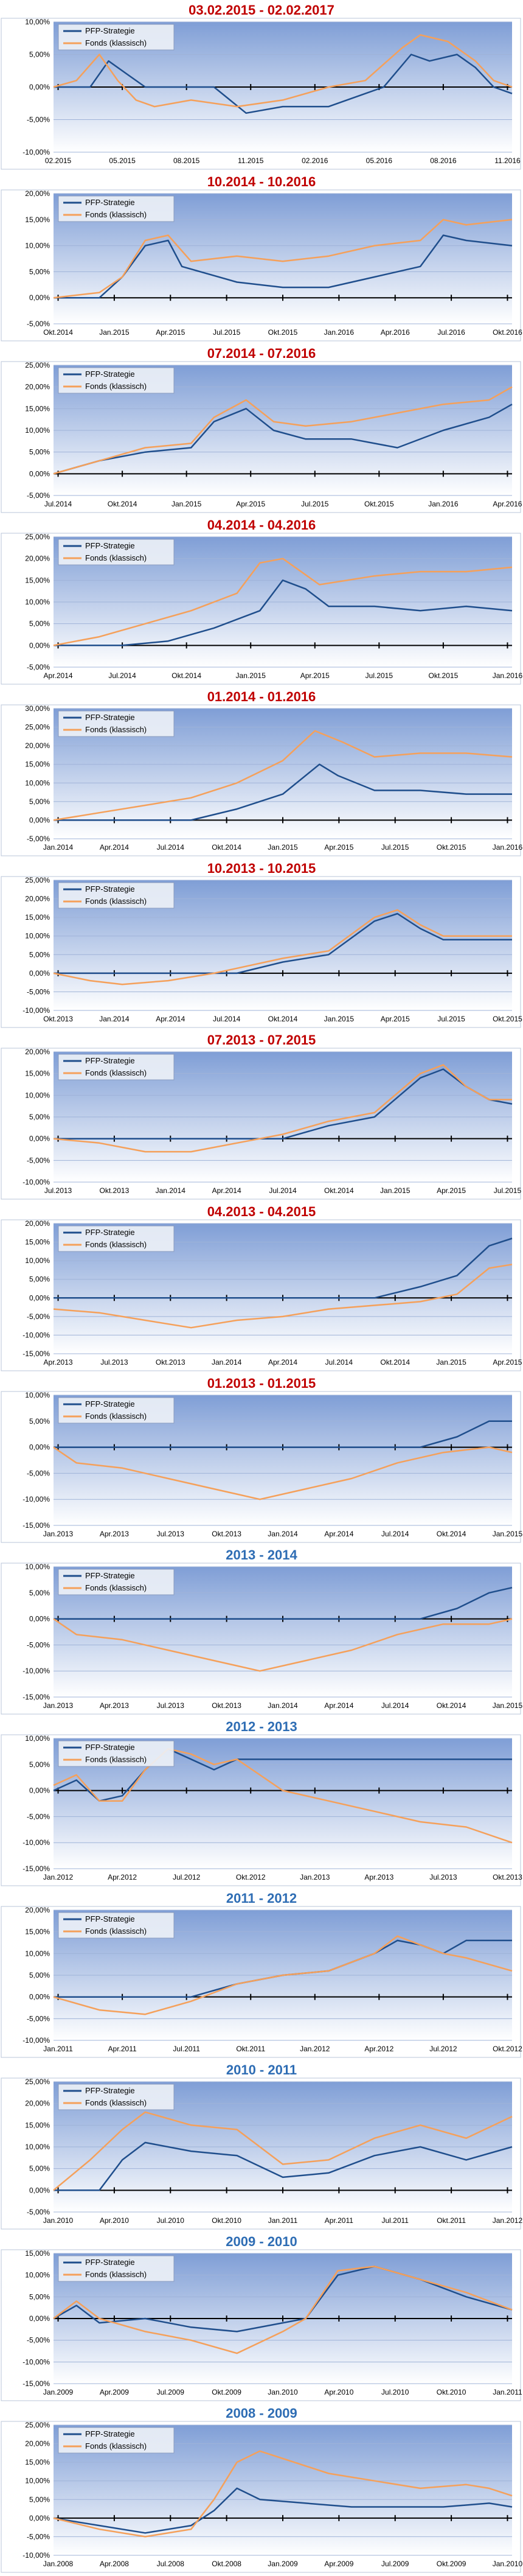 This screenshot has width=523, height=2576. Describe the element at coordinates (261, 525) in the screenshot. I see `chart-title: 04.2014 - 04.2016` at that location.